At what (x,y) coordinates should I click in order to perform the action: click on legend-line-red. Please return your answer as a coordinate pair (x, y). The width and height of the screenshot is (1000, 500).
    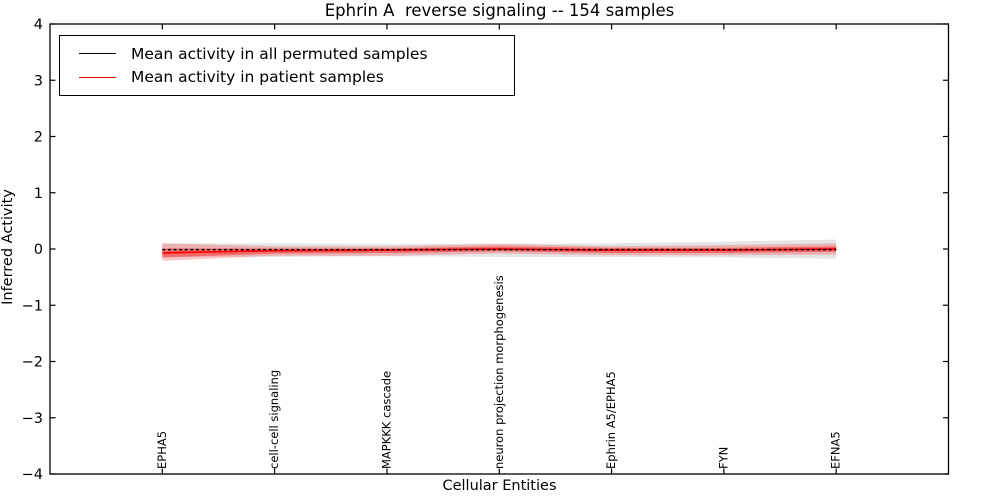
    Looking at the image, I should click on (97, 77).